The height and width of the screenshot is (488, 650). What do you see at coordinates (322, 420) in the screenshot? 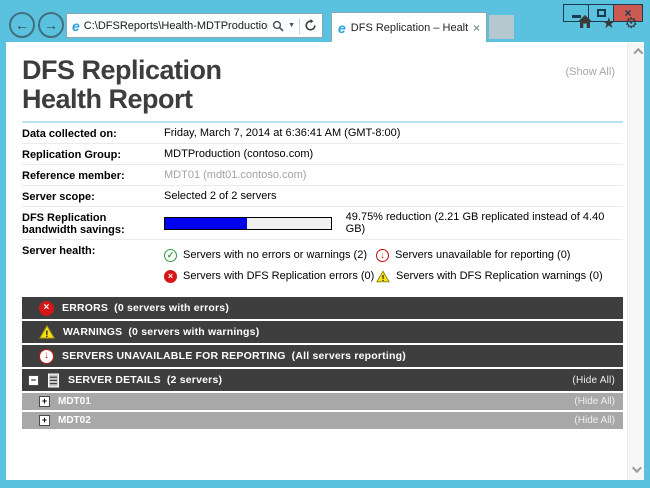
I see `server-row-mdt02: + MDT02 (Hide All)` at bounding box center [322, 420].